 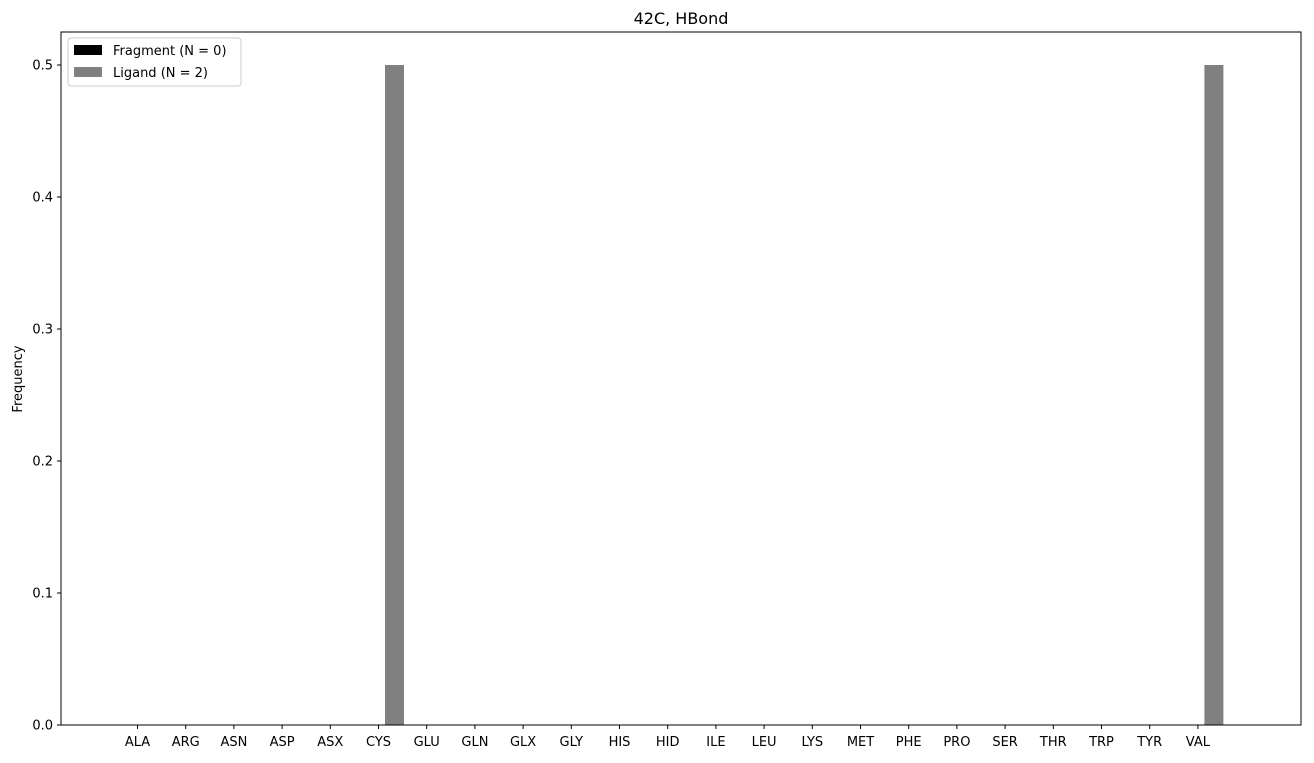 I want to click on legend: Fragment (N = 0) Ligand (N = 2), so click(x=154, y=62).